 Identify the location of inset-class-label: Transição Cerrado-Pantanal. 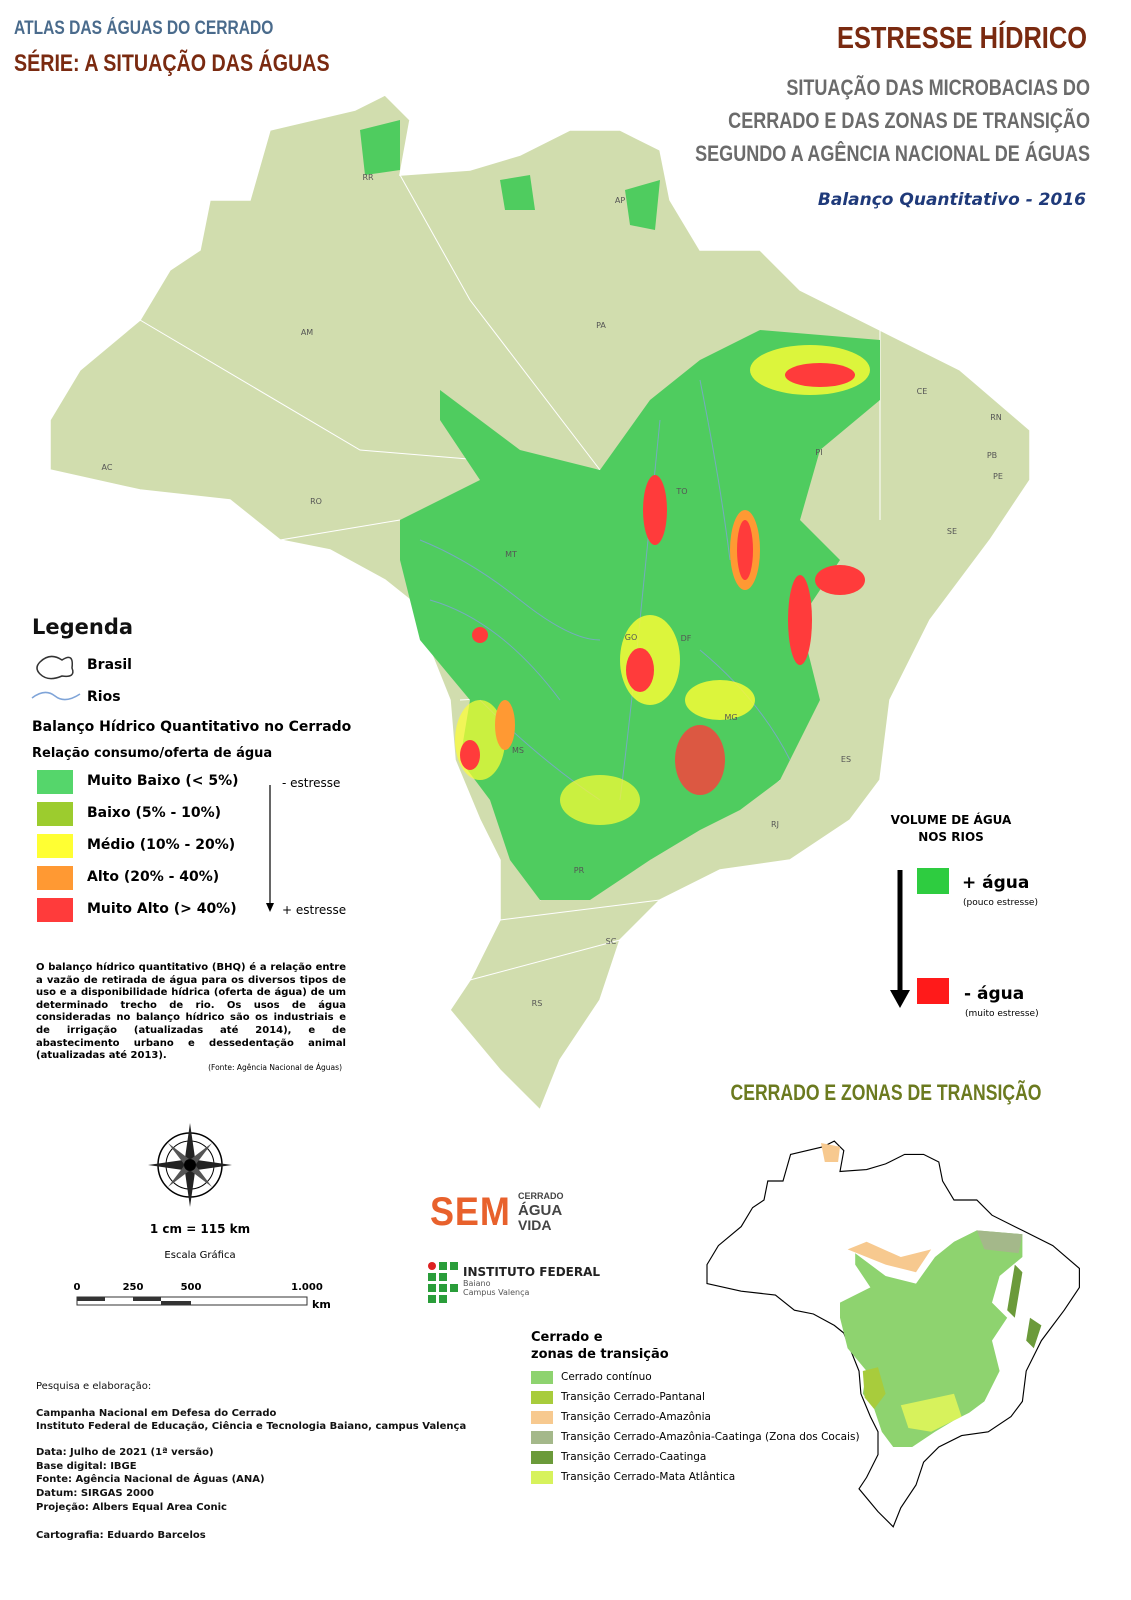
(633, 1397).